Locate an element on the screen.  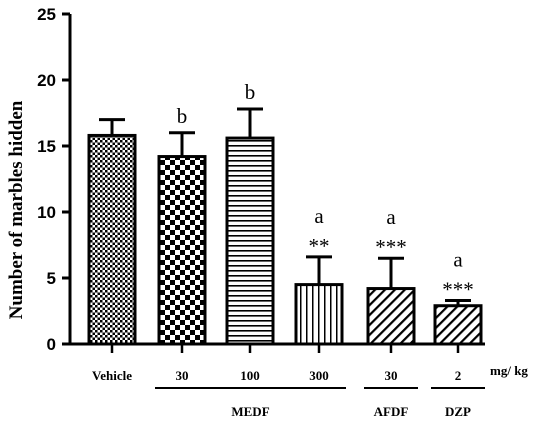
x-tick-label: 300 is located at coordinates (319, 375).